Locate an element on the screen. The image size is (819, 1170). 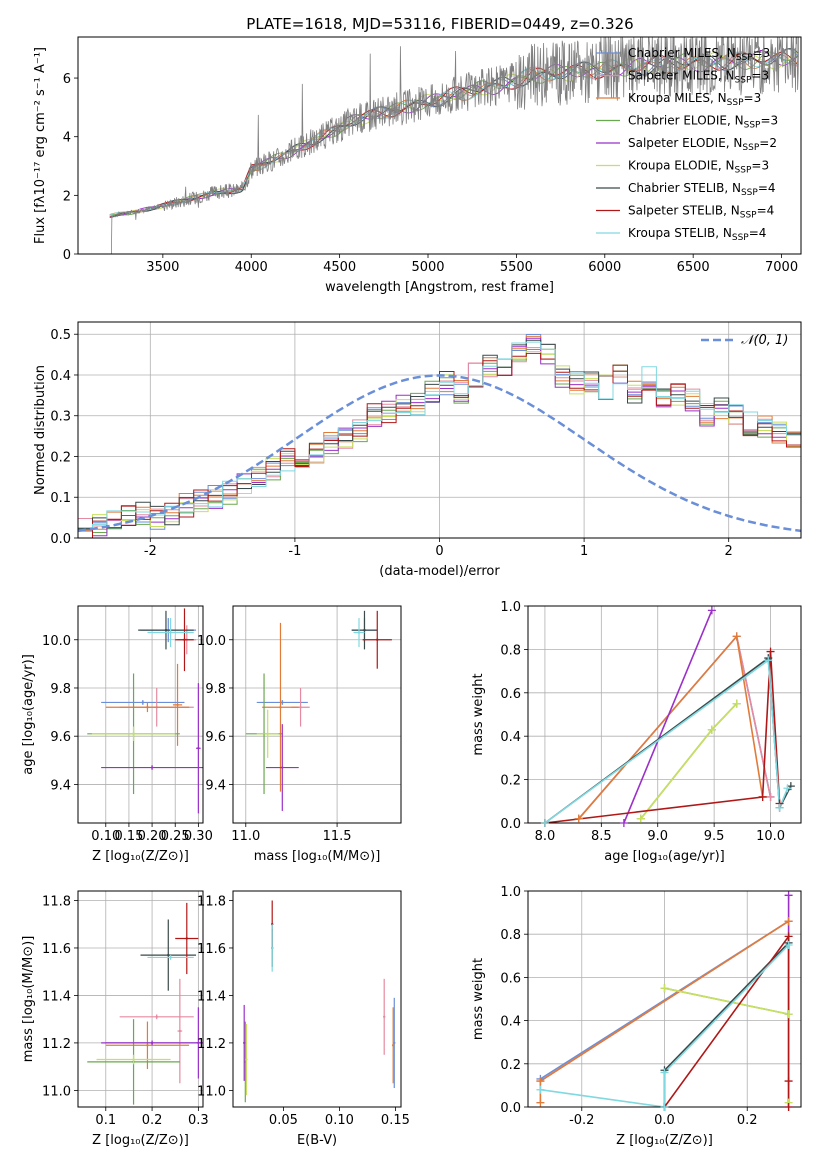
x-tick-label: 5000 is located at coordinates (427, 267).